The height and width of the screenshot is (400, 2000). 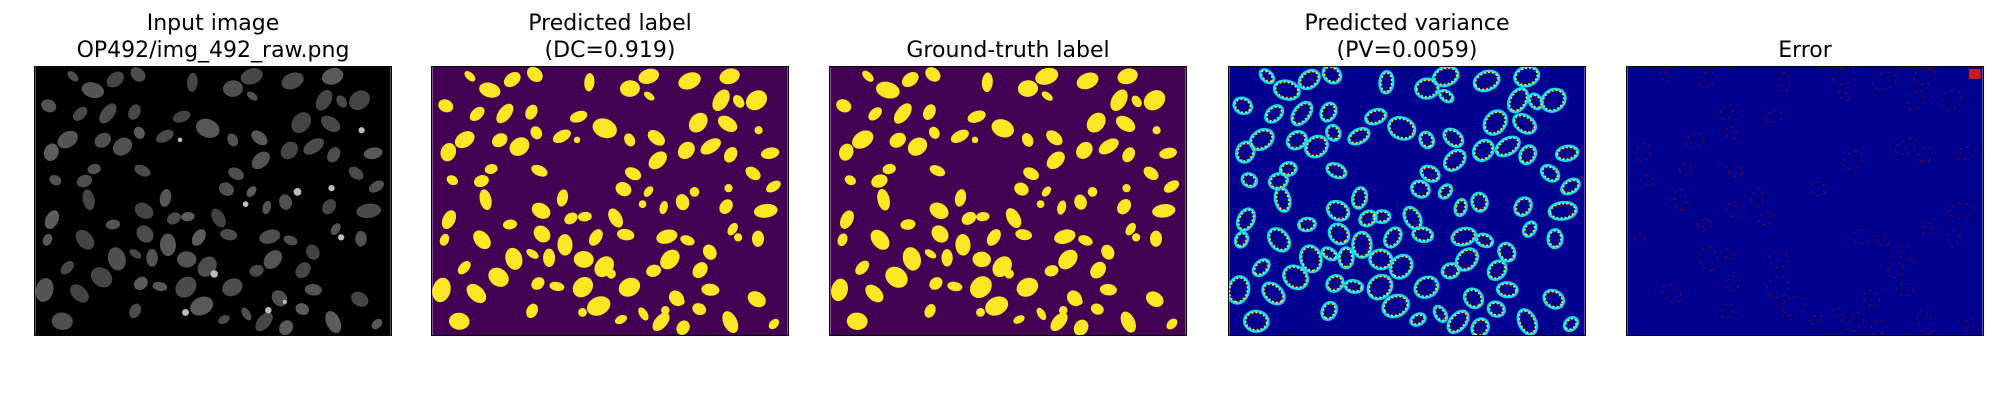 I want to click on bright-spot, so click(x=180, y=140).